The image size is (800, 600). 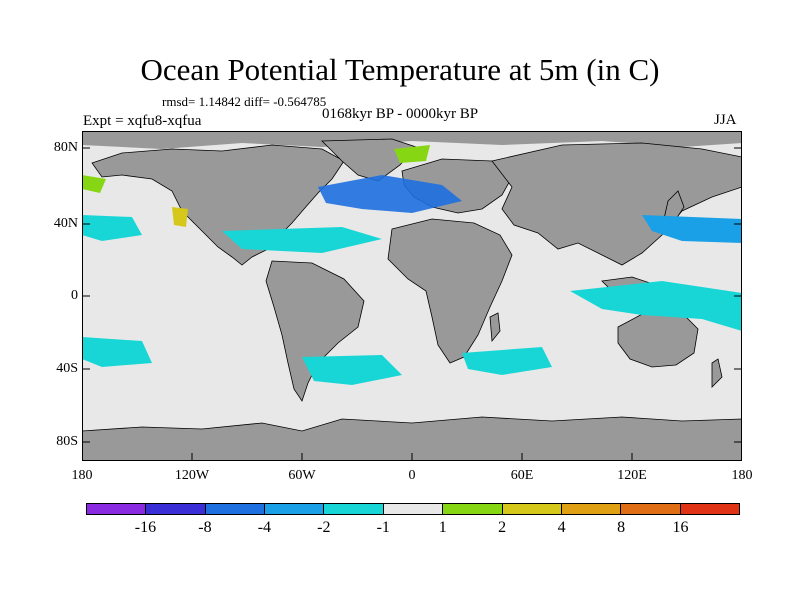 I want to click on land-madagascar, so click(x=495, y=327).